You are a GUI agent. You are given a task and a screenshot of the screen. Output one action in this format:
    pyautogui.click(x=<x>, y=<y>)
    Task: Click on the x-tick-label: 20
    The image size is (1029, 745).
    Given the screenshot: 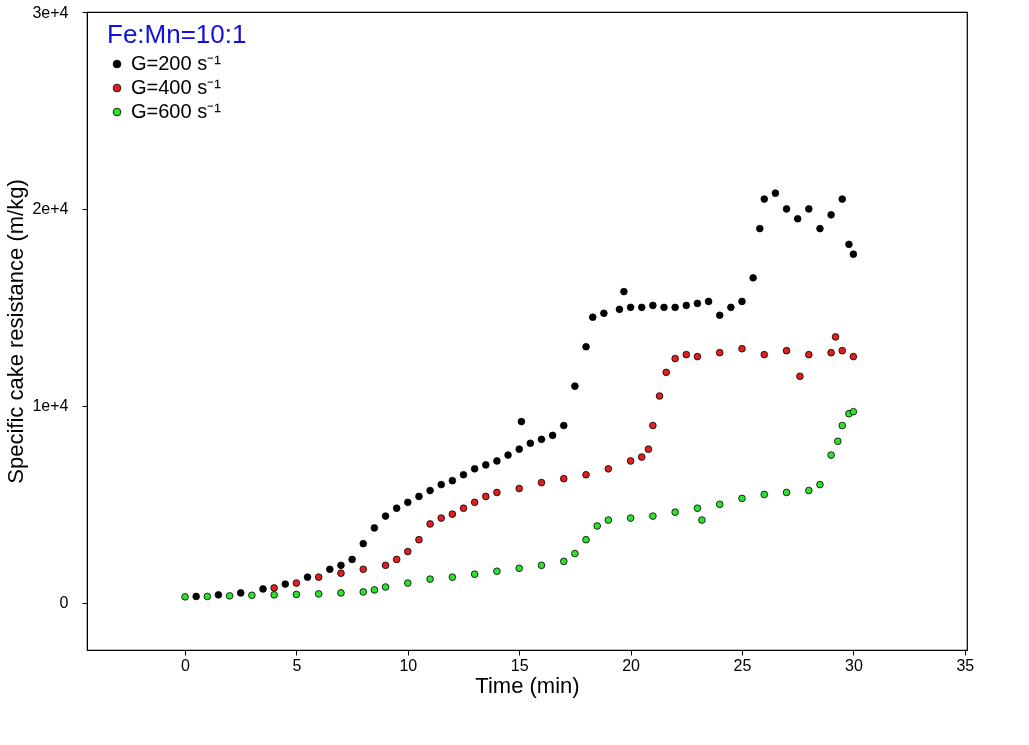 What is the action you would take?
    pyautogui.click(x=631, y=665)
    